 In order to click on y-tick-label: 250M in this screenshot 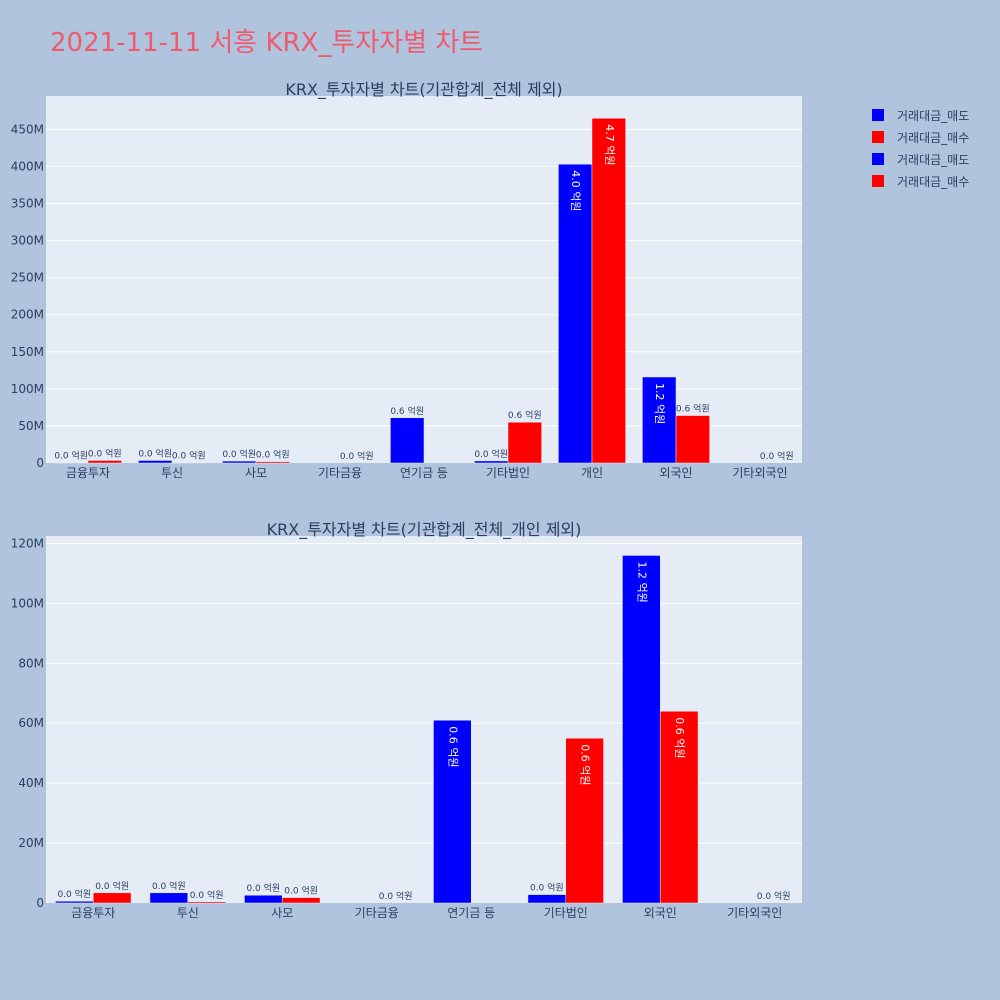, I will do `click(27, 278)`.